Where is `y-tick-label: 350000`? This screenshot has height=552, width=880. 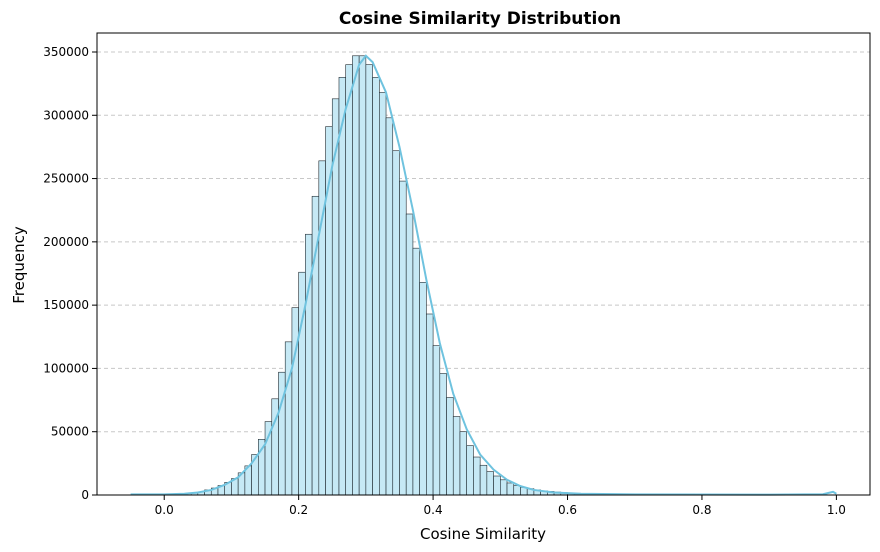
y-tick-label: 350000 is located at coordinates (66, 52).